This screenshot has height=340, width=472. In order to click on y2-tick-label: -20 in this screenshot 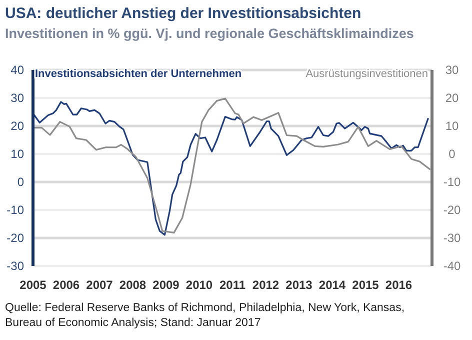, I will do `click(452, 210)`.